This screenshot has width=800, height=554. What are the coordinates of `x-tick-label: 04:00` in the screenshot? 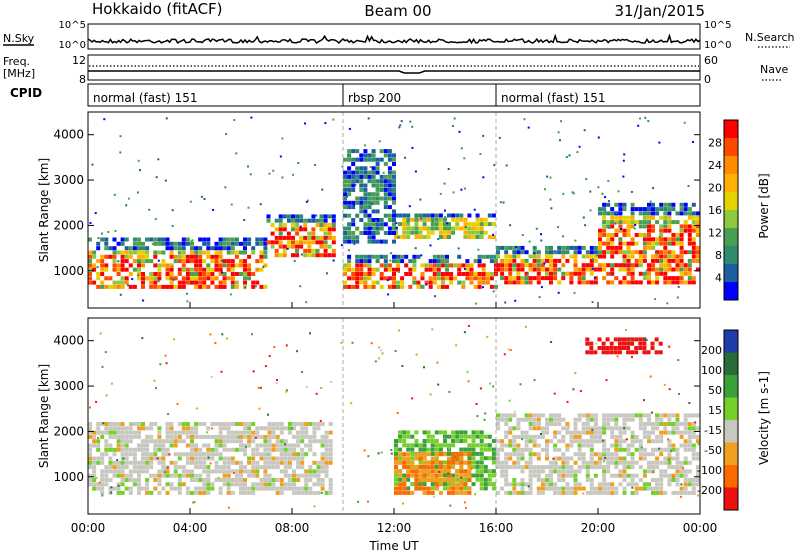 It's located at (190, 528).